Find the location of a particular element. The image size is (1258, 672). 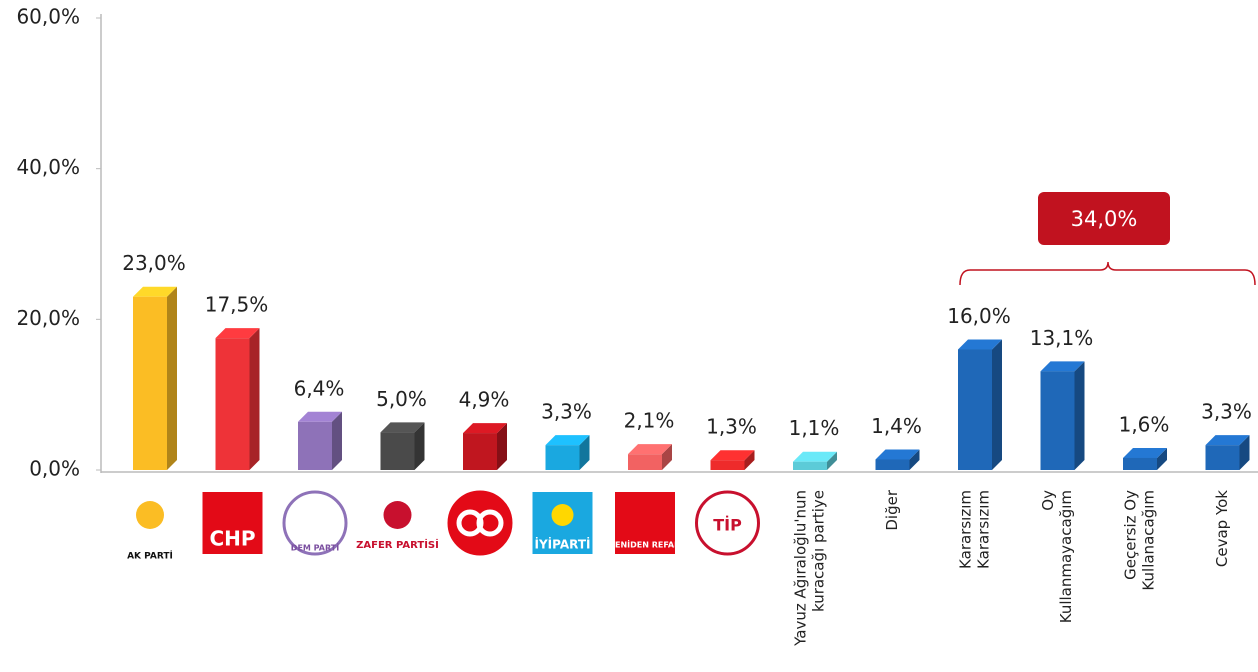

value-label: 16,0% is located at coordinates (979, 316).